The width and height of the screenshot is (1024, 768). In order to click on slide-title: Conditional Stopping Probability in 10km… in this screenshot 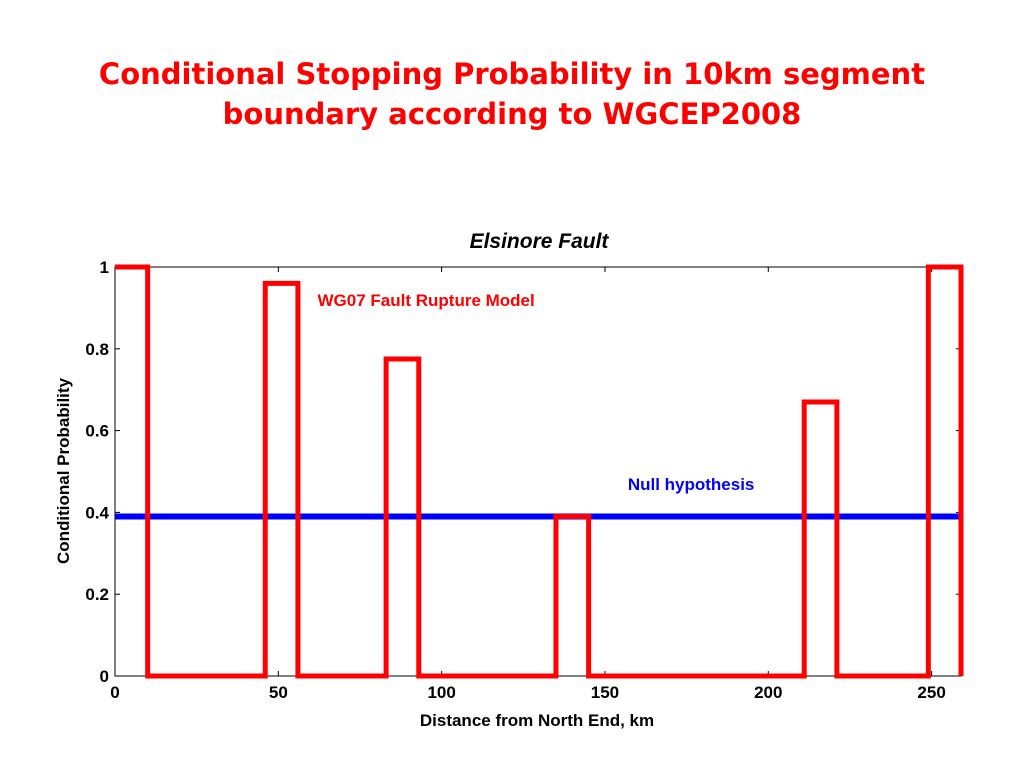, I will do `click(512, 94)`.